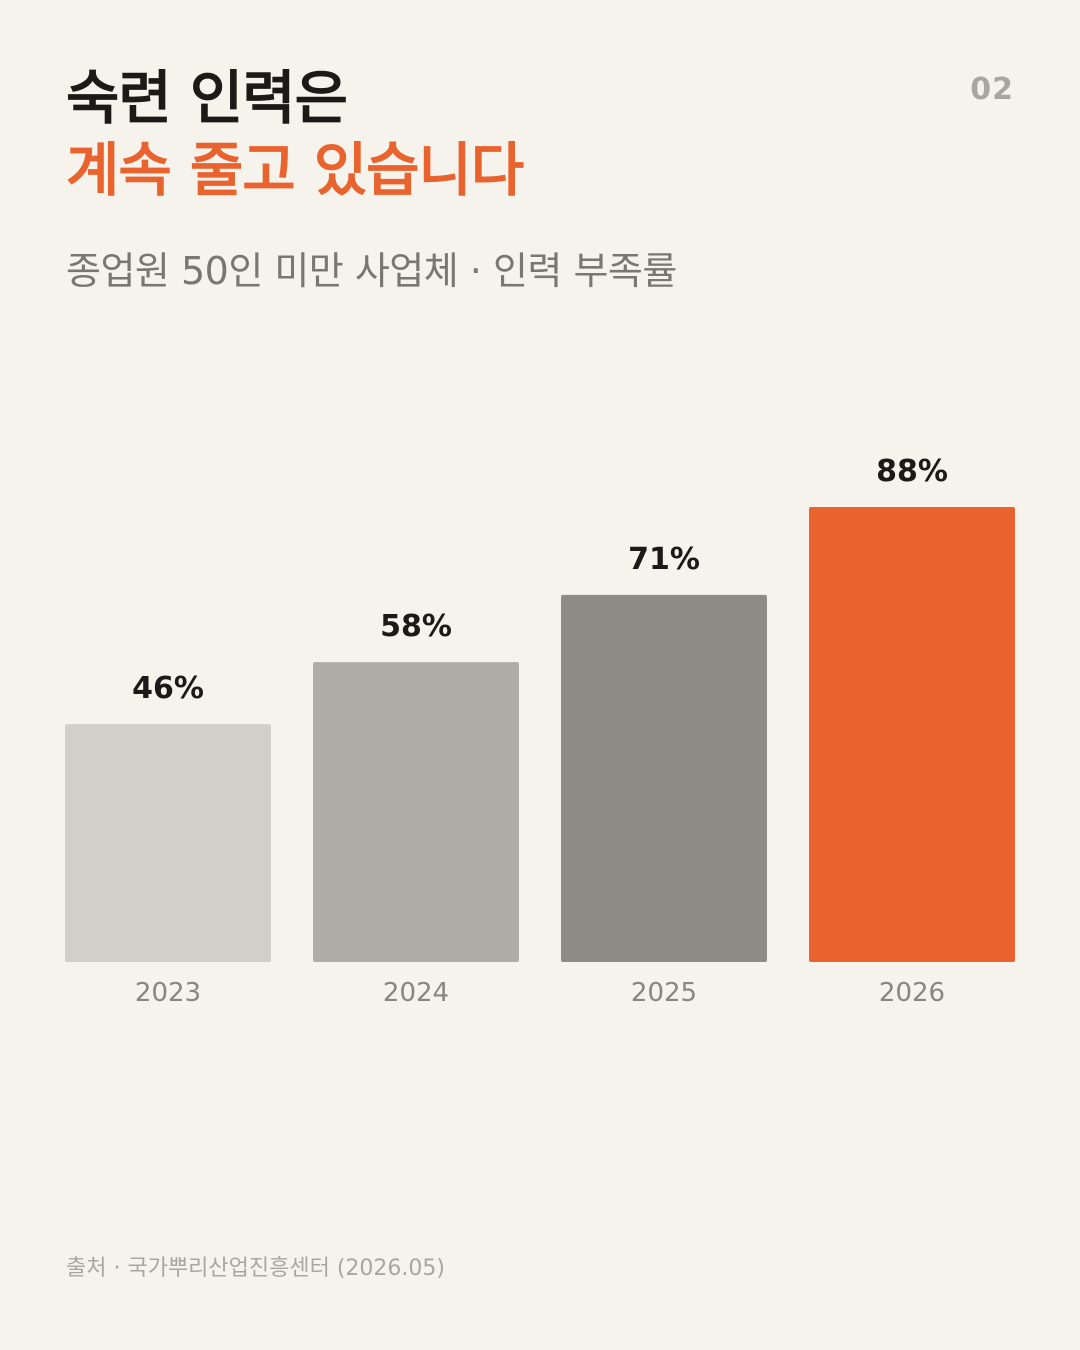 The height and width of the screenshot is (1350, 1080). Describe the element at coordinates (168, 843) in the screenshot. I see `bar-2023` at that location.